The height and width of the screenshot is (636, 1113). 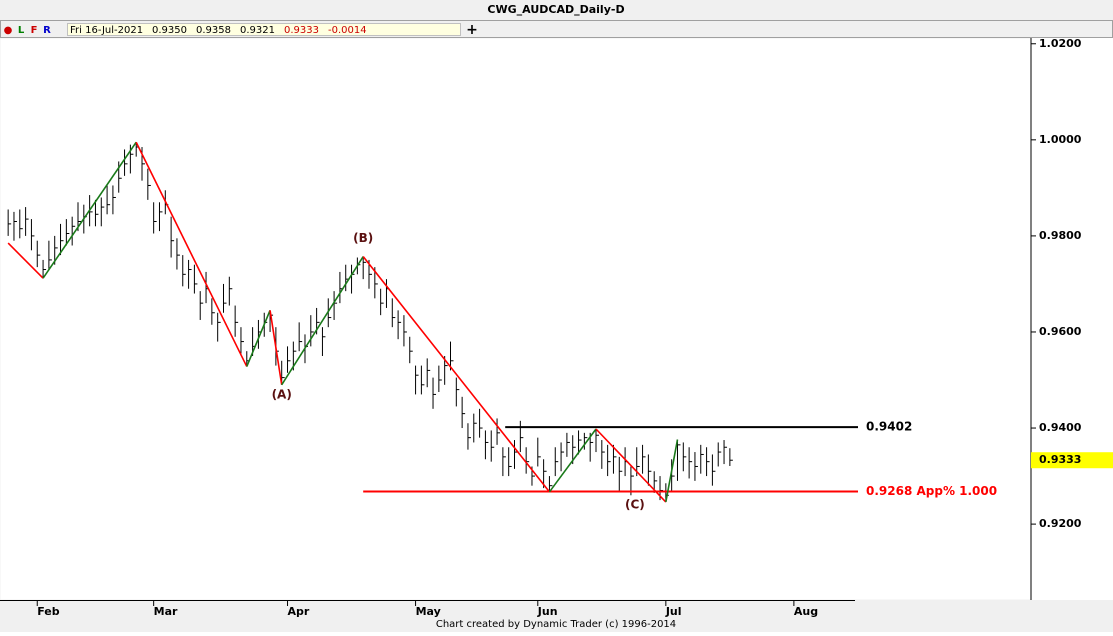 What do you see at coordinates (931, 491) in the screenshot?
I see `level-label: 0.9268 App% 1.000` at bounding box center [931, 491].